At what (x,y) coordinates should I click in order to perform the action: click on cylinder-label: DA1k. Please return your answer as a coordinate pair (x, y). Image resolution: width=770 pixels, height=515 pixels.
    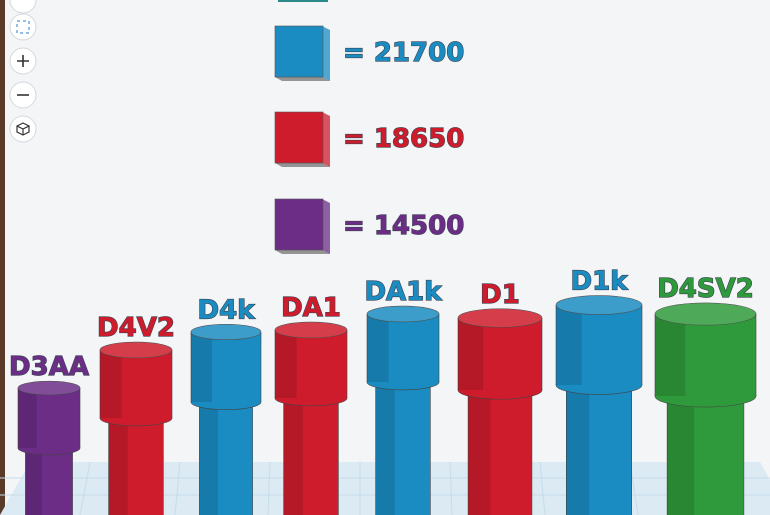
    Looking at the image, I should click on (403, 292).